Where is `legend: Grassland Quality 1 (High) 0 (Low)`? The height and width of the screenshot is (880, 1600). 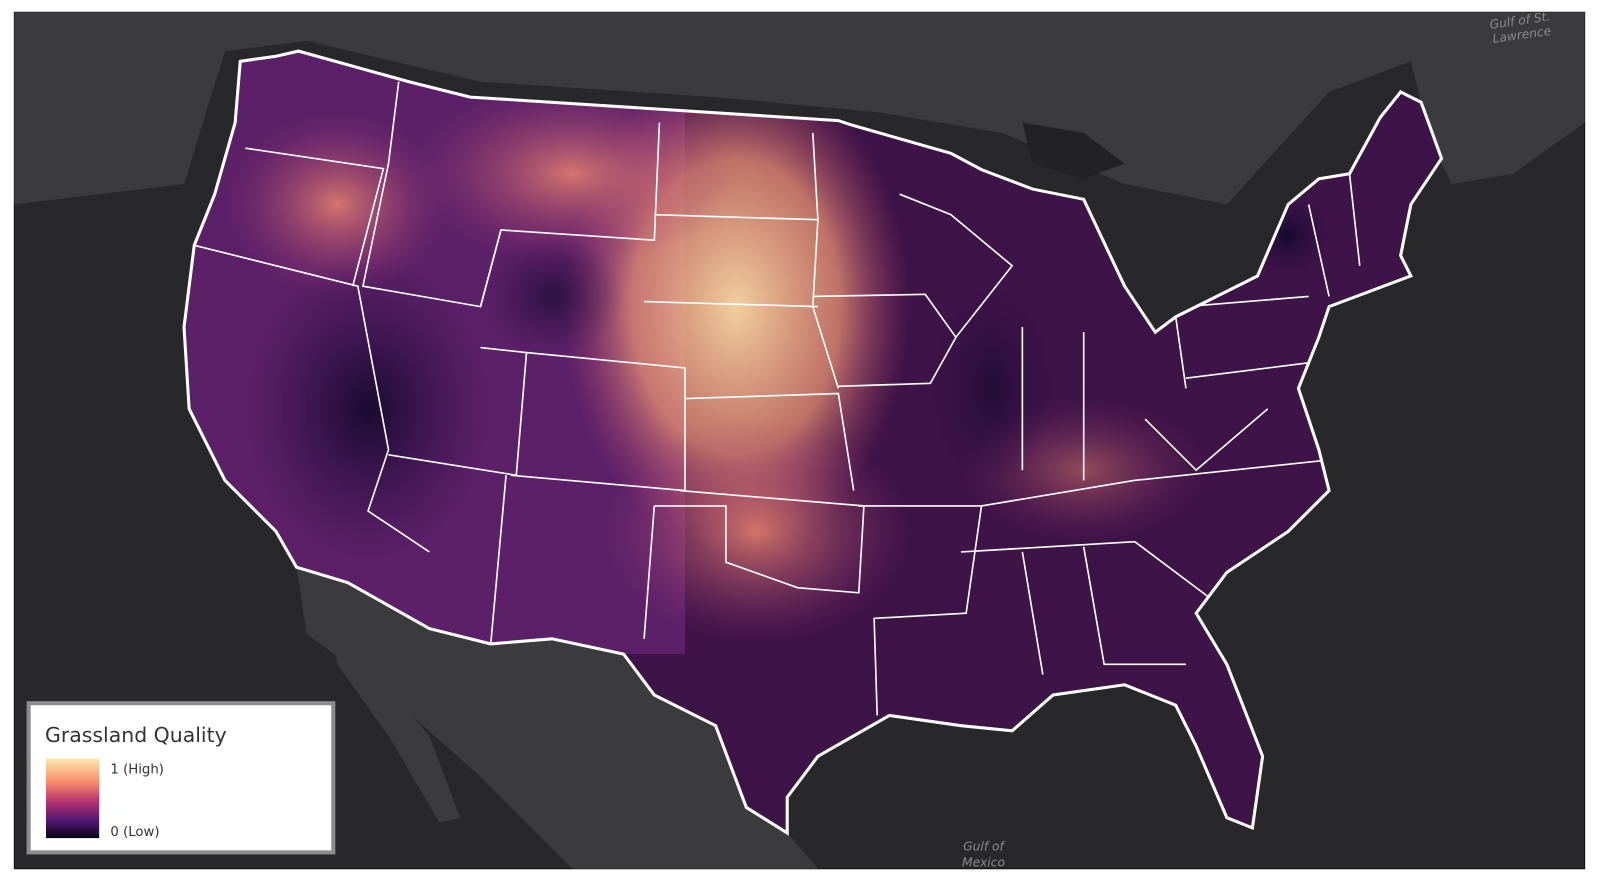 legend: Grassland Quality 1 (High) 0 (Low) is located at coordinates (181, 778).